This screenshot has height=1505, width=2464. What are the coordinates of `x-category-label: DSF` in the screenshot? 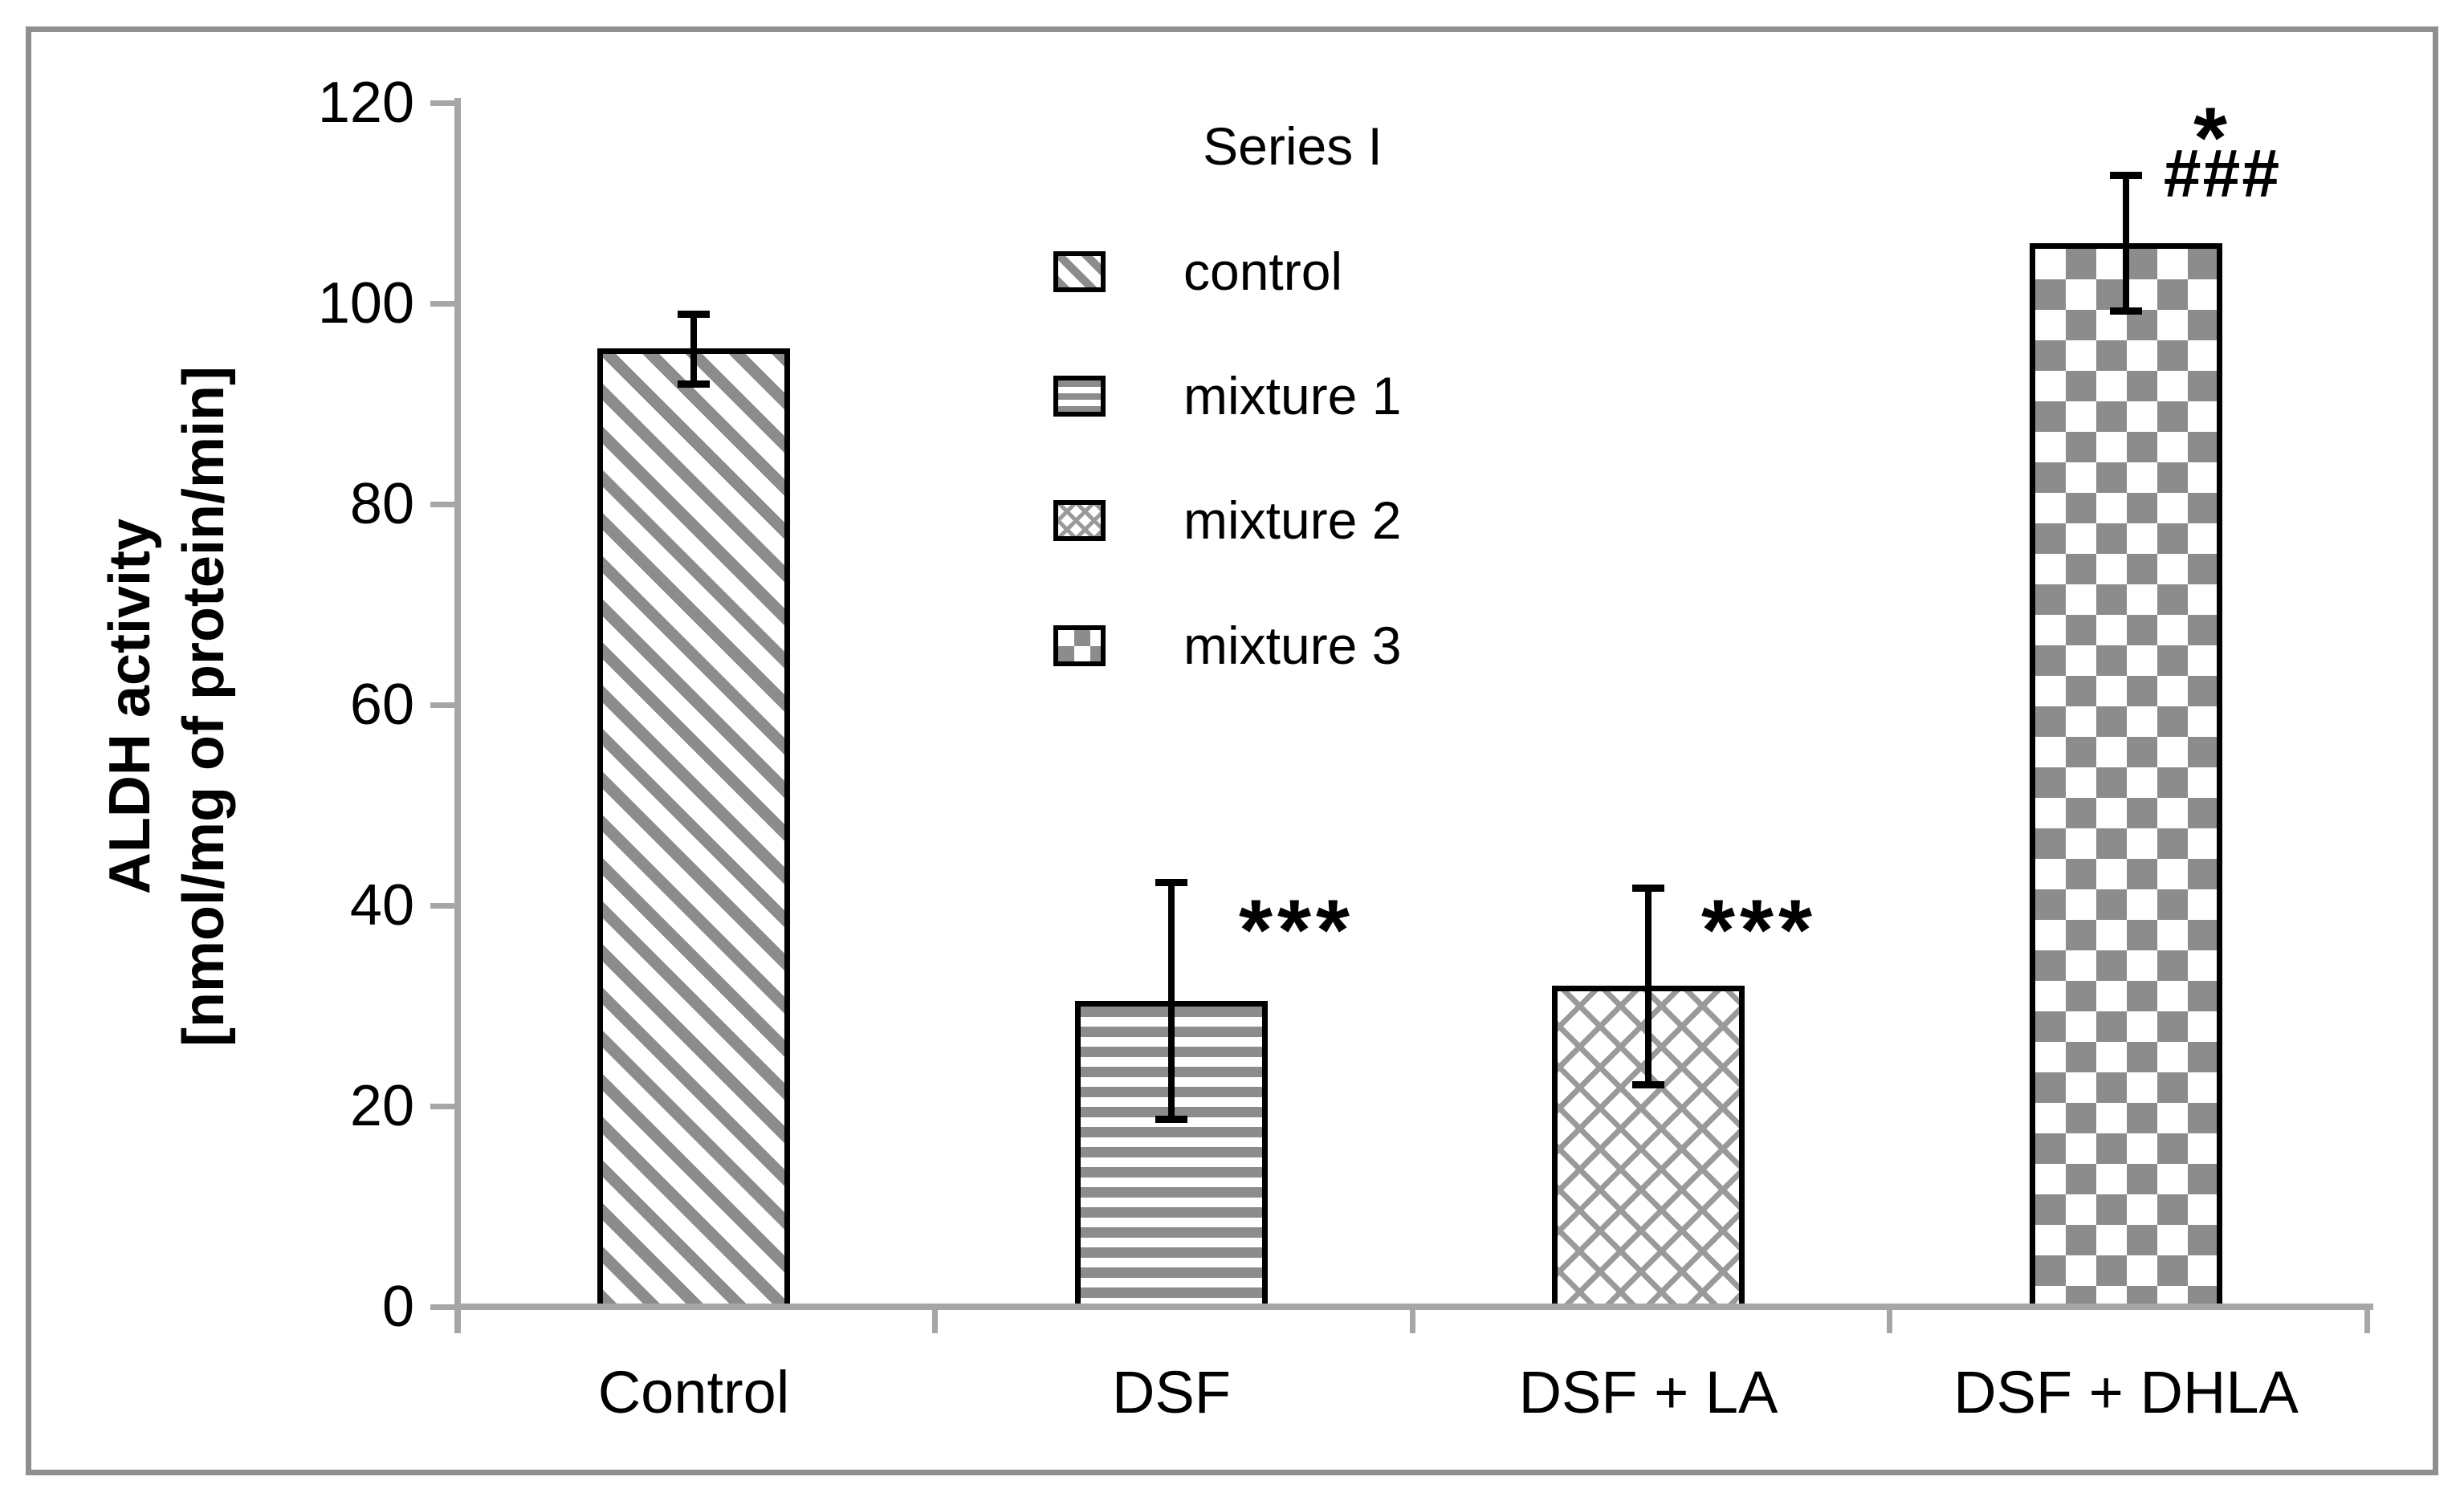 It's located at (1171, 1392).